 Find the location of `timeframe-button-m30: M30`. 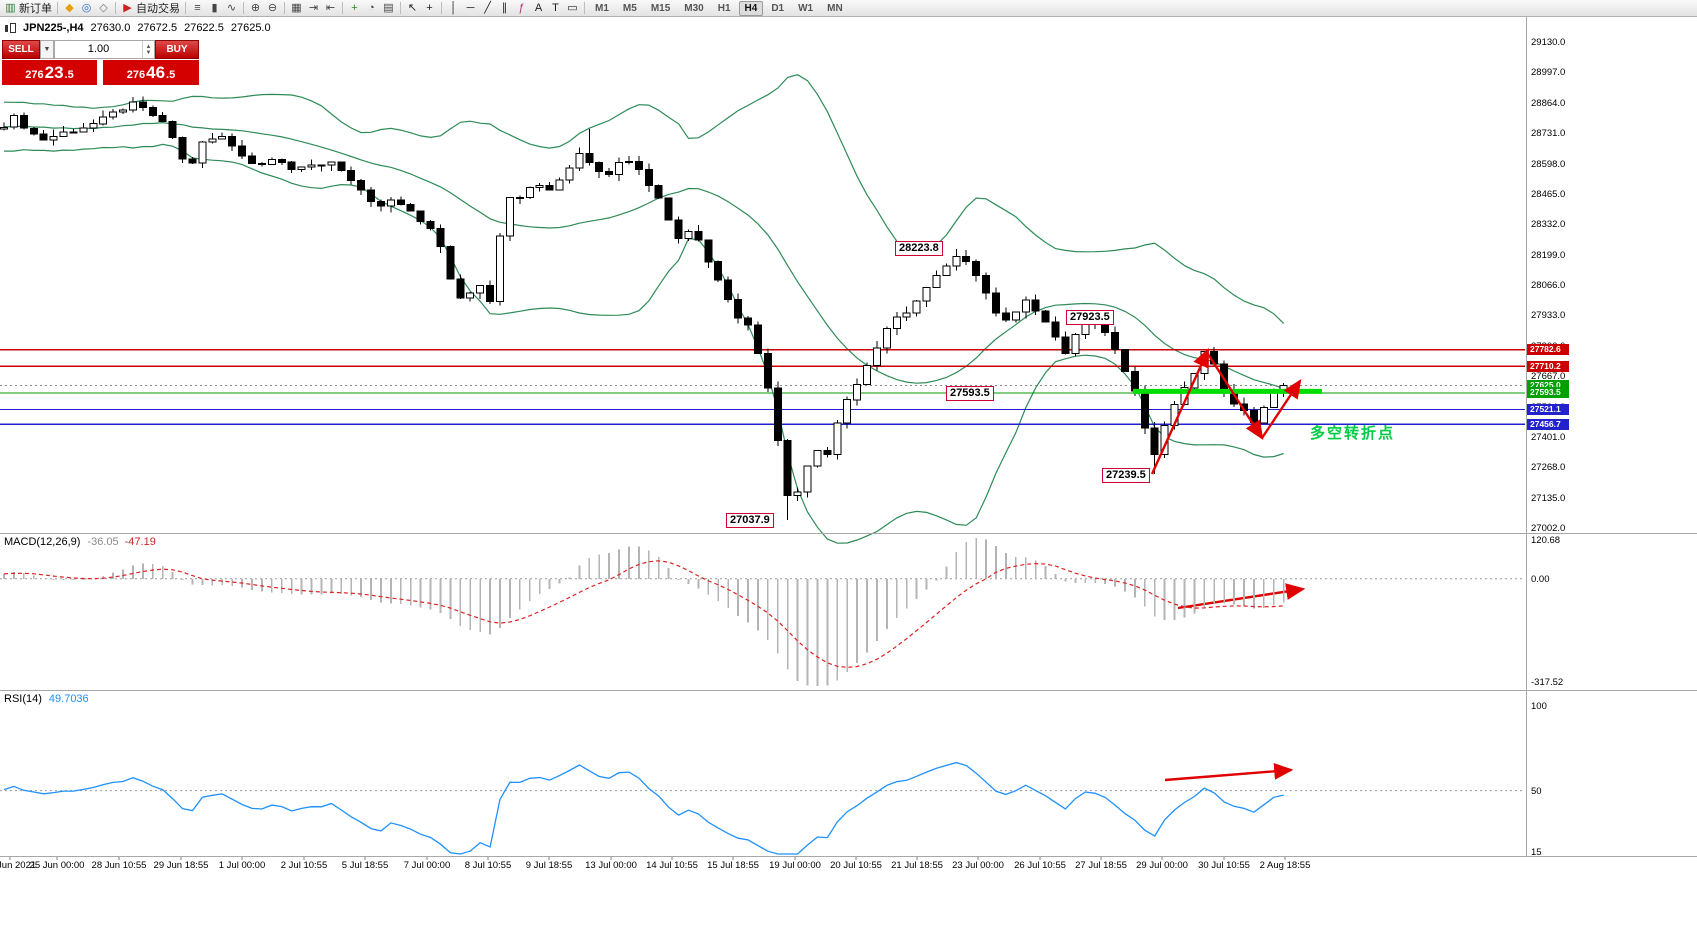

timeframe-button-m30: M30 is located at coordinates (694, 8).